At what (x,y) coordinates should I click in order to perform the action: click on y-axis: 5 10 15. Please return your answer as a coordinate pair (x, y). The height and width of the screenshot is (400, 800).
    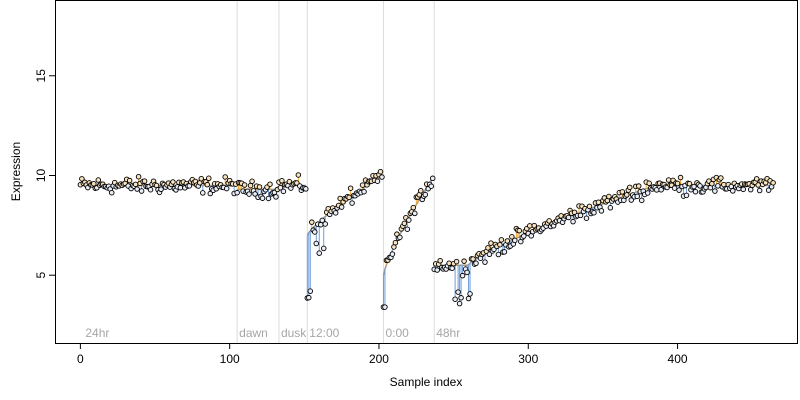
    Looking at the image, I should click on (44, 174).